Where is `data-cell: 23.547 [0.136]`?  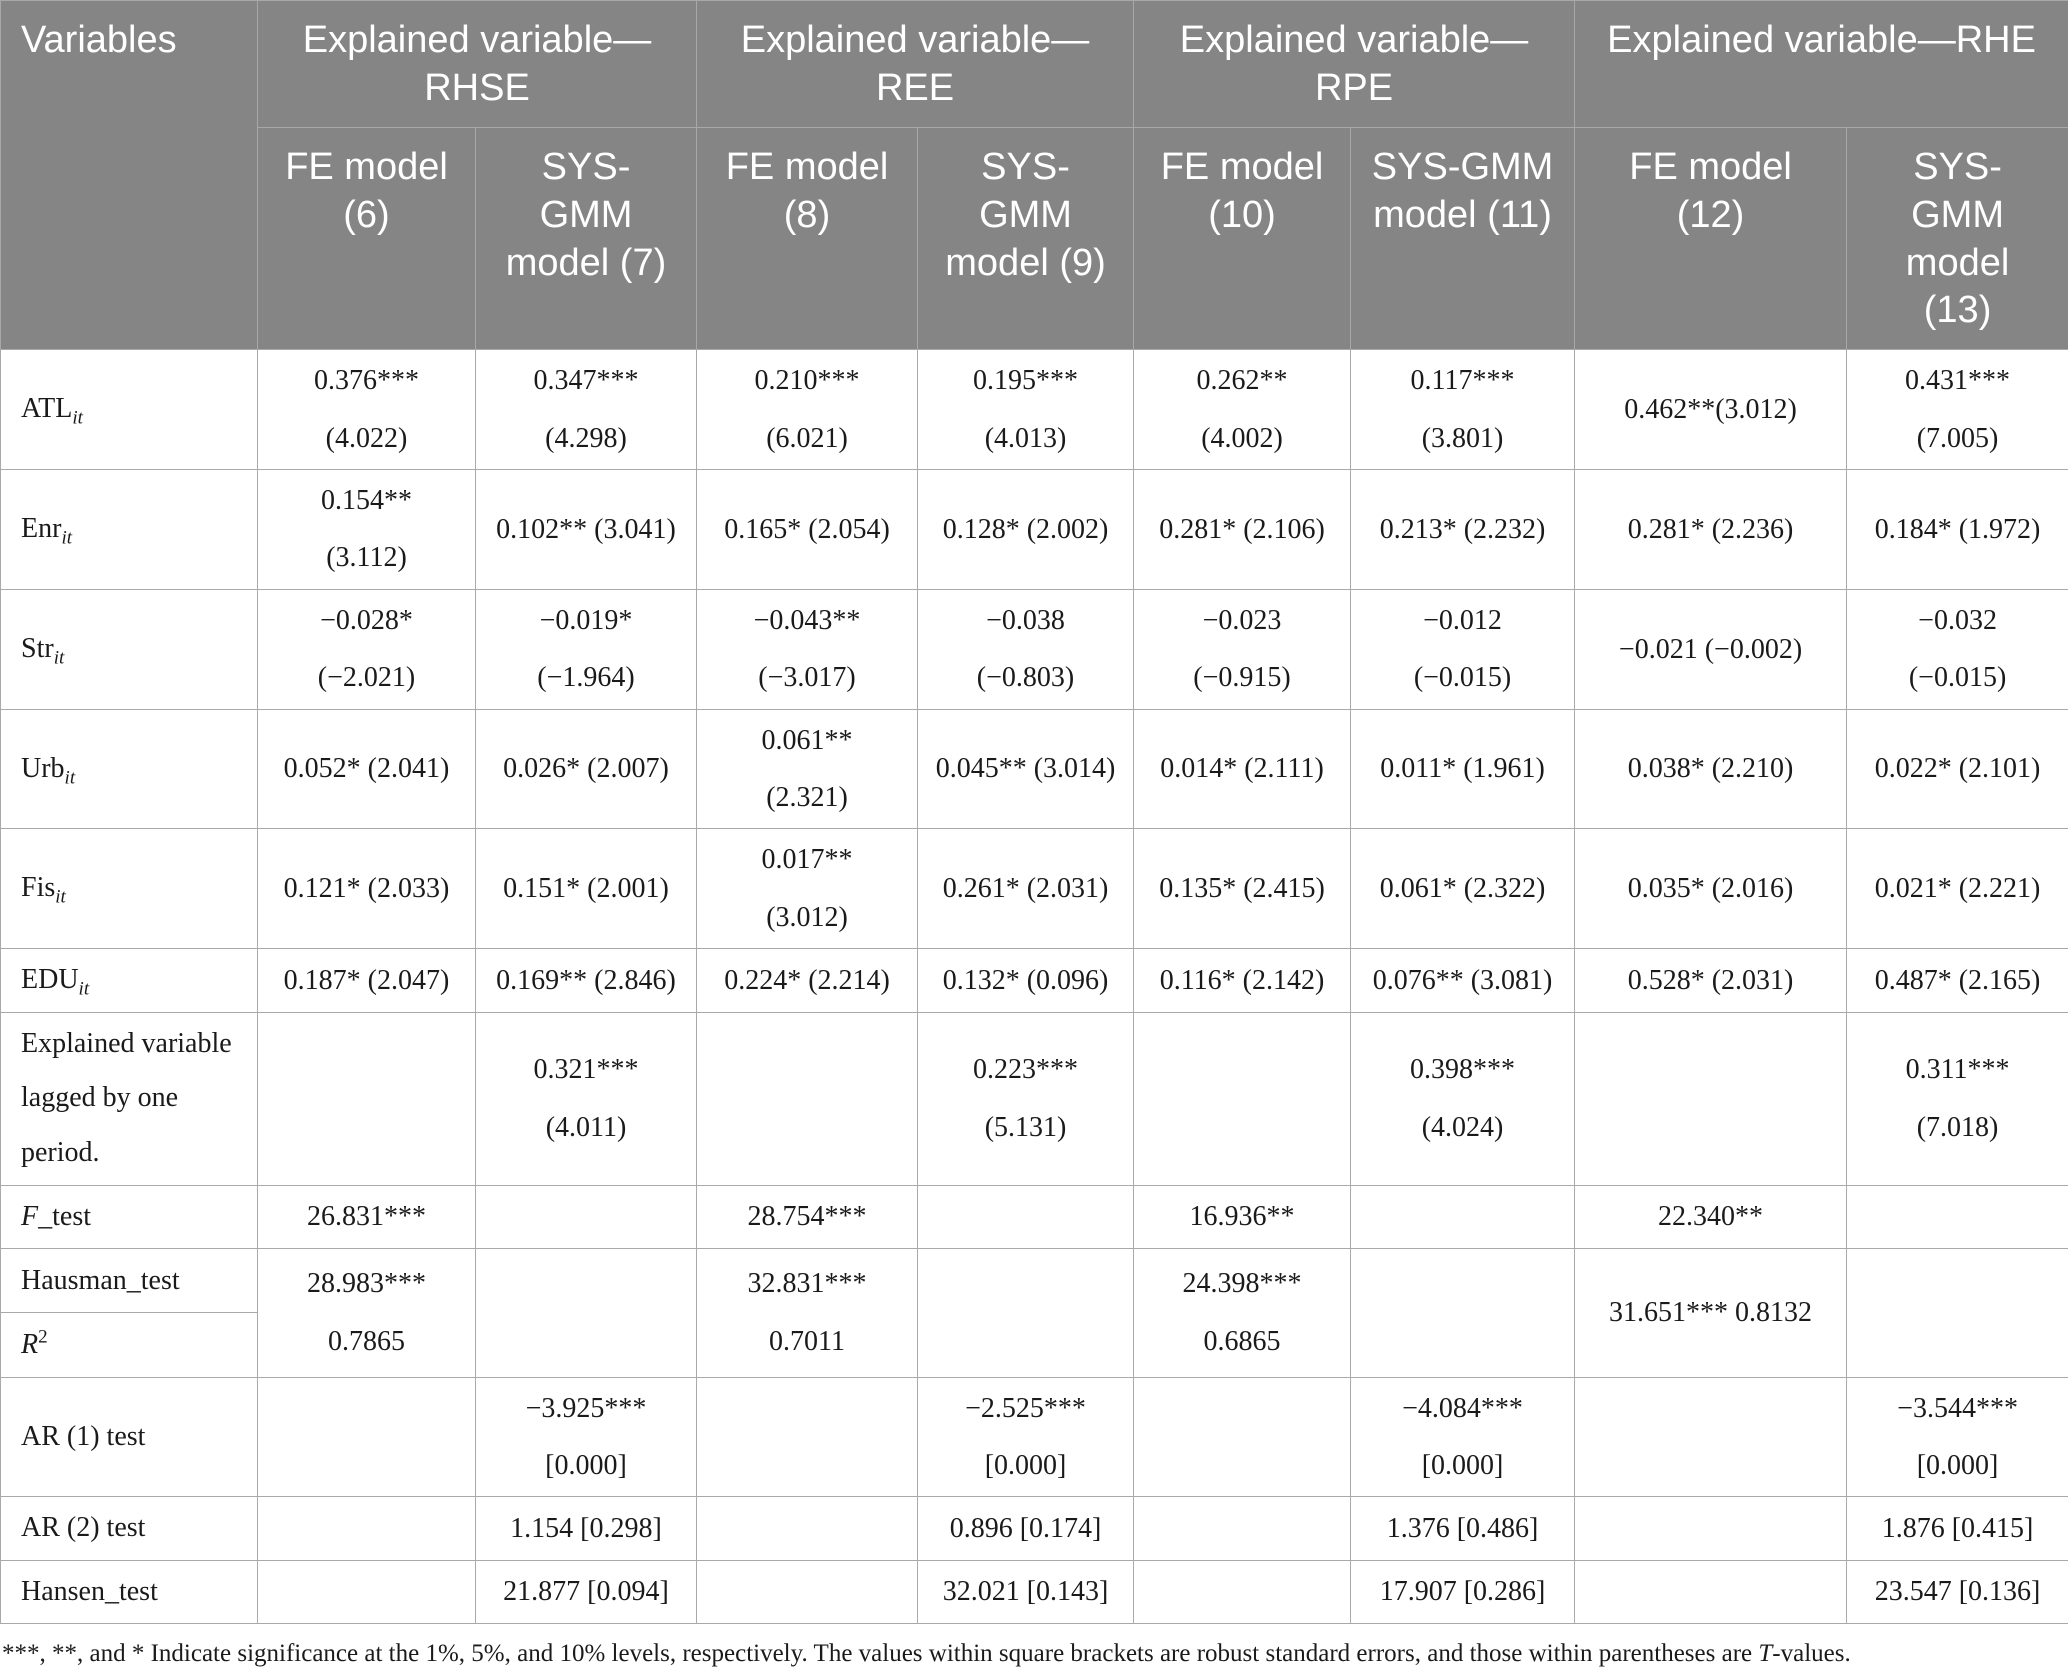
data-cell: 23.547 [0.136] is located at coordinates (1957, 1592).